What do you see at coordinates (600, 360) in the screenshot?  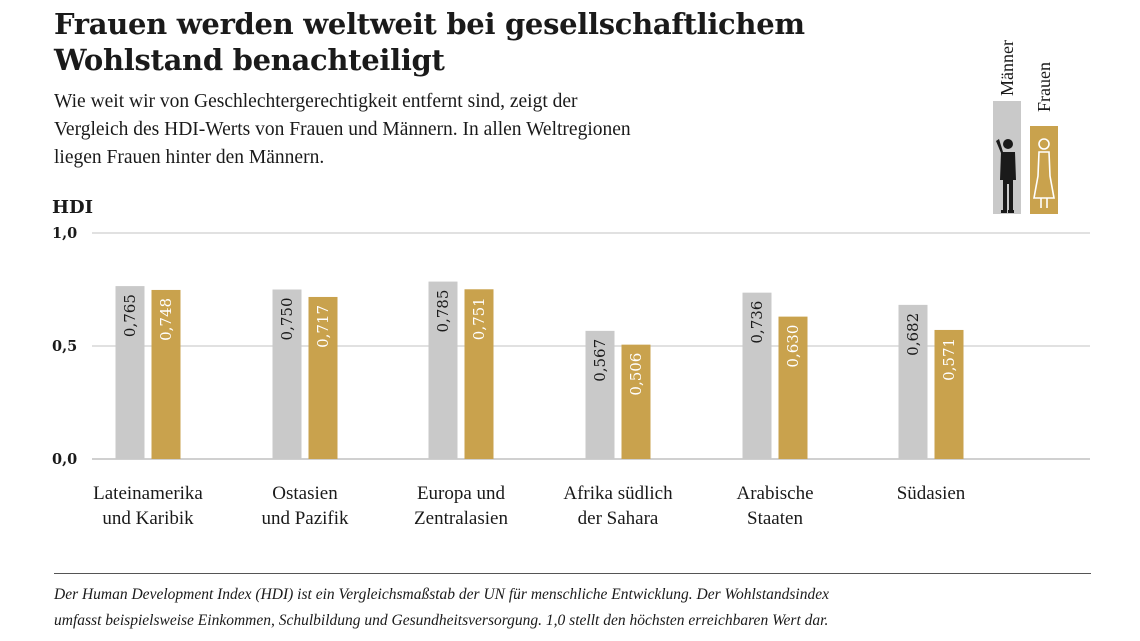 I see `bar-value-label: 0,567` at bounding box center [600, 360].